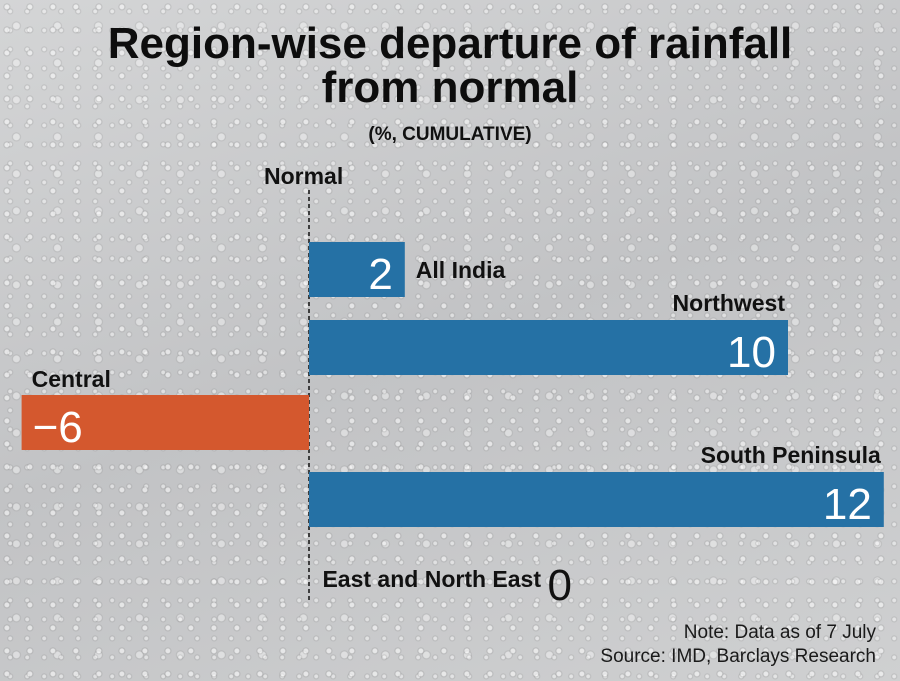 This screenshot has width=900, height=681. I want to click on category-label-northwest: Northwest, so click(729, 303).